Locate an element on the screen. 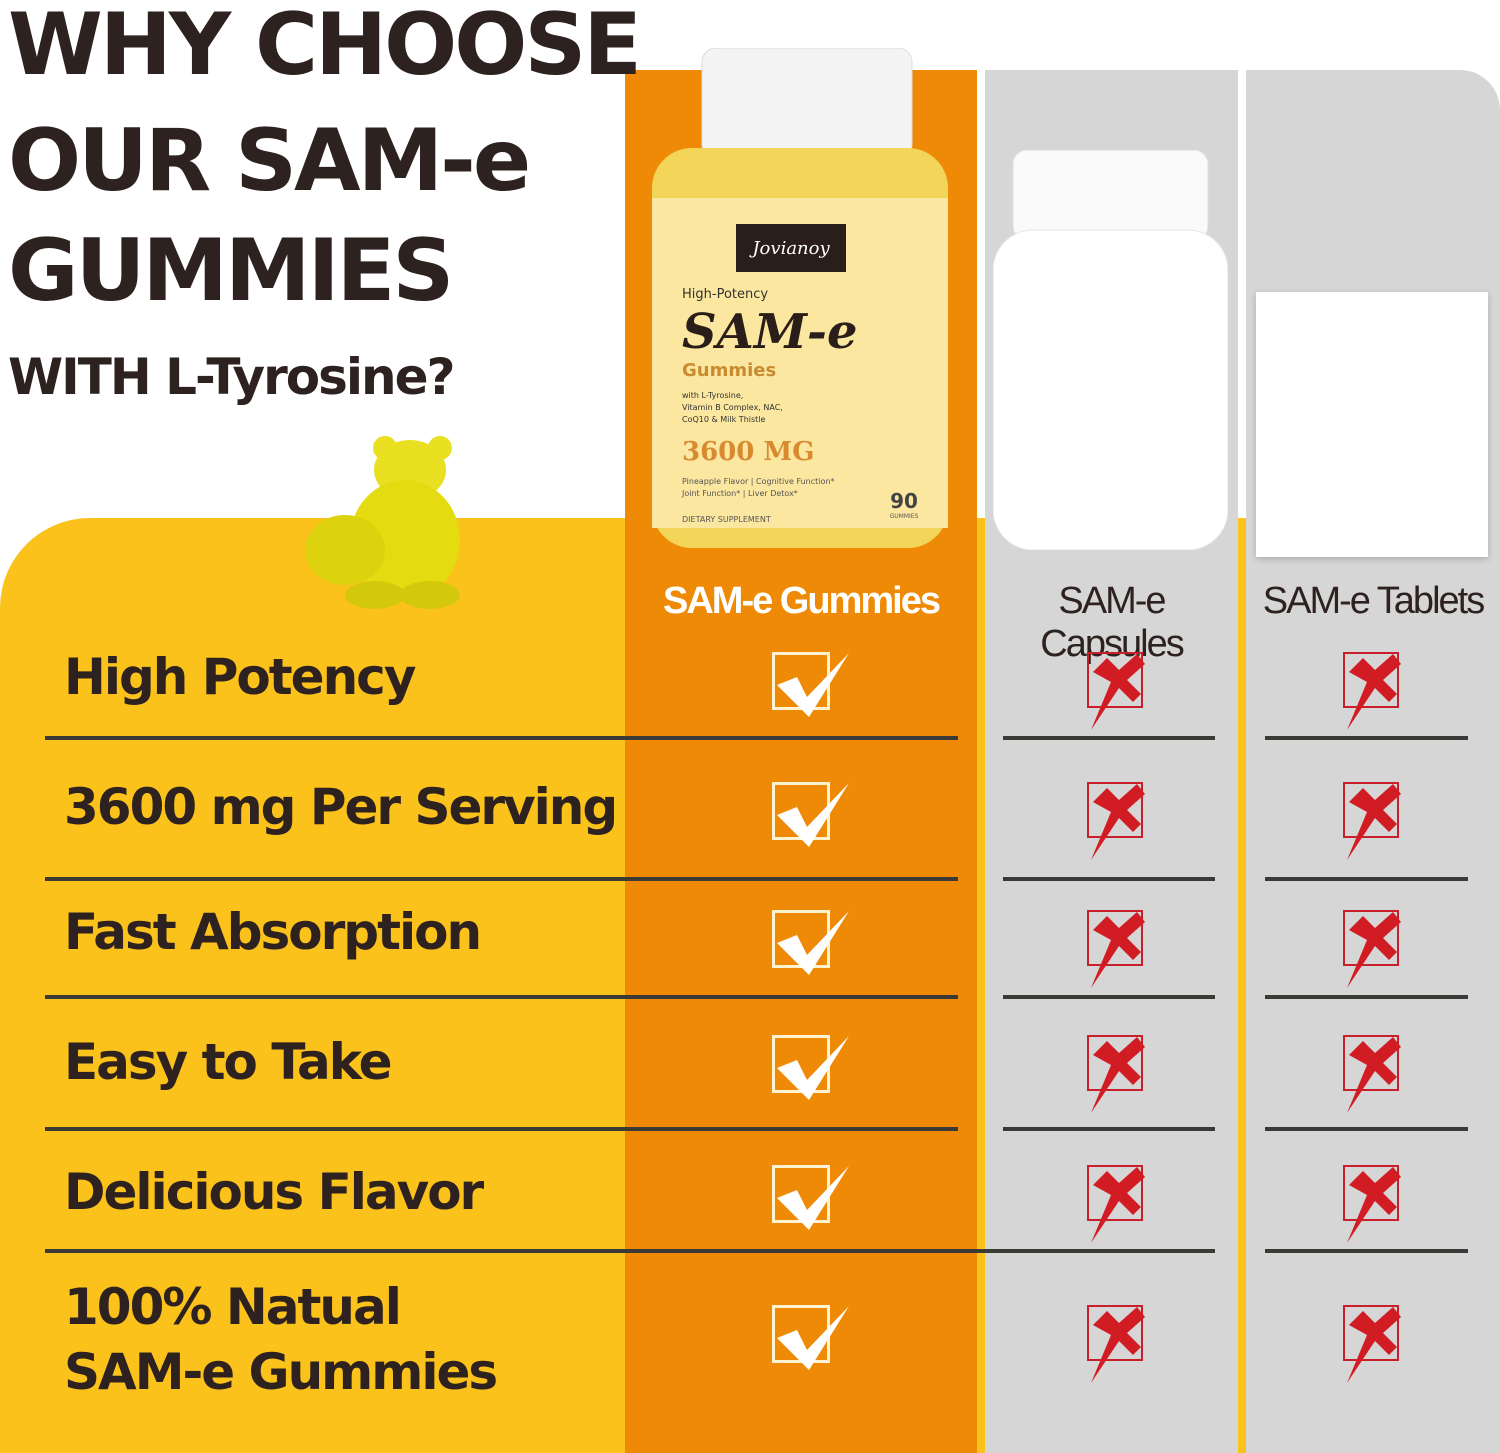 The image size is (1500, 1453). svg-text: GUMMIES is located at coordinates (904, 516).